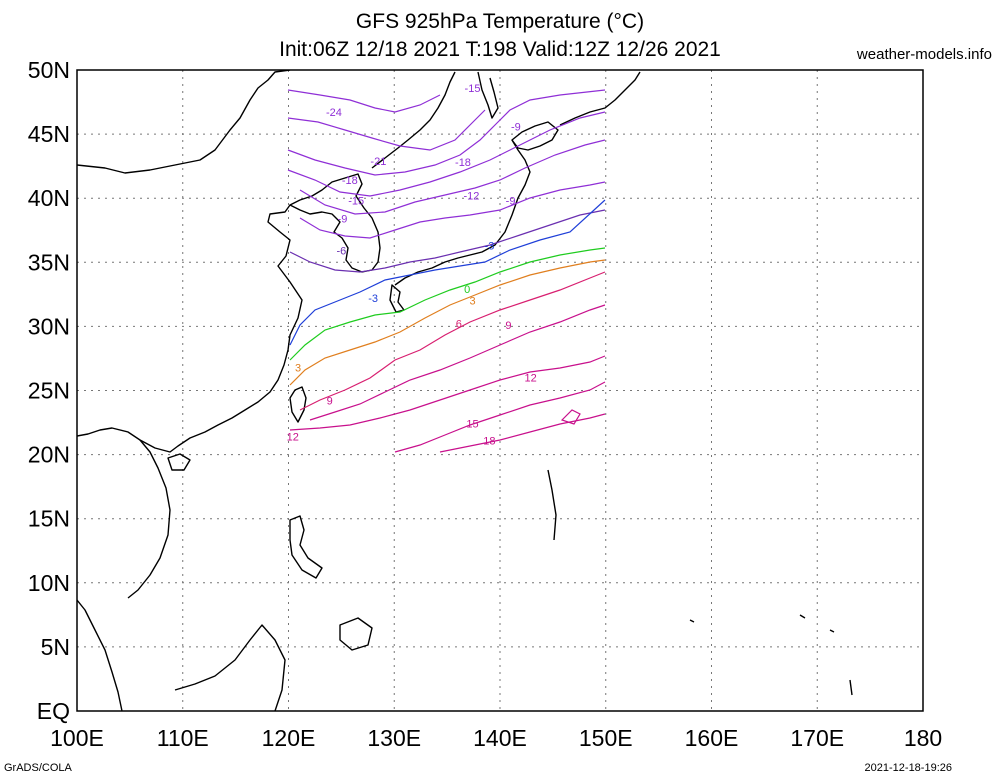 This screenshot has height=779, width=1000. What do you see at coordinates (459, 325) in the screenshot?
I see `contour-label: 6` at bounding box center [459, 325].